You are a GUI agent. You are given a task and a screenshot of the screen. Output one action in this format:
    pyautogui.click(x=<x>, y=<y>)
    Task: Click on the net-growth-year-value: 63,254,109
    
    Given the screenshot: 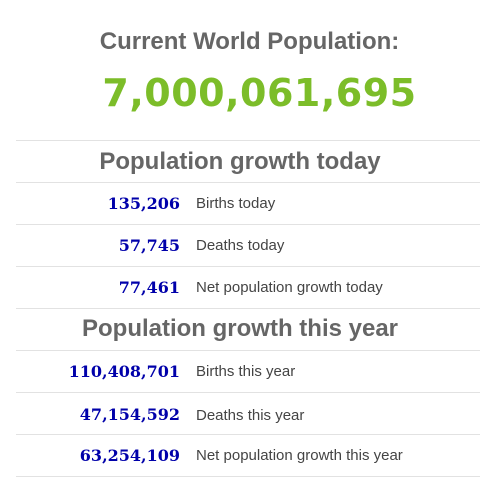 What is the action you would take?
    pyautogui.click(x=129, y=455)
    